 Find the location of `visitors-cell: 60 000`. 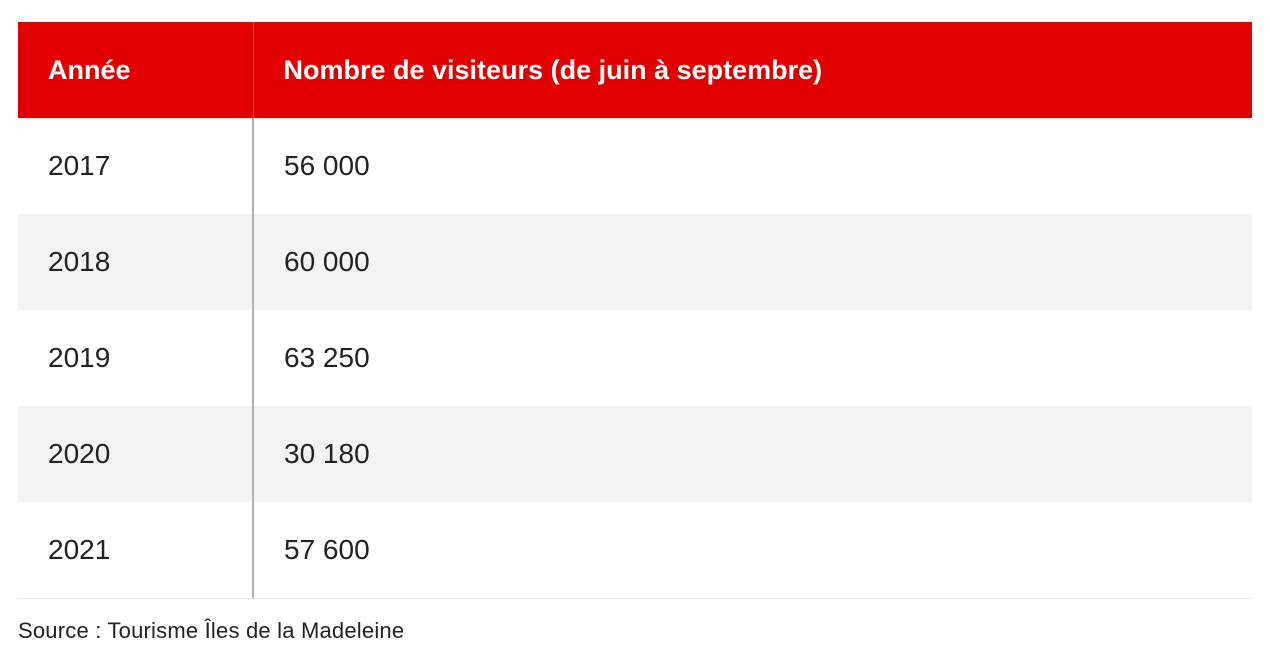

visitors-cell: 60 000 is located at coordinates (752, 262).